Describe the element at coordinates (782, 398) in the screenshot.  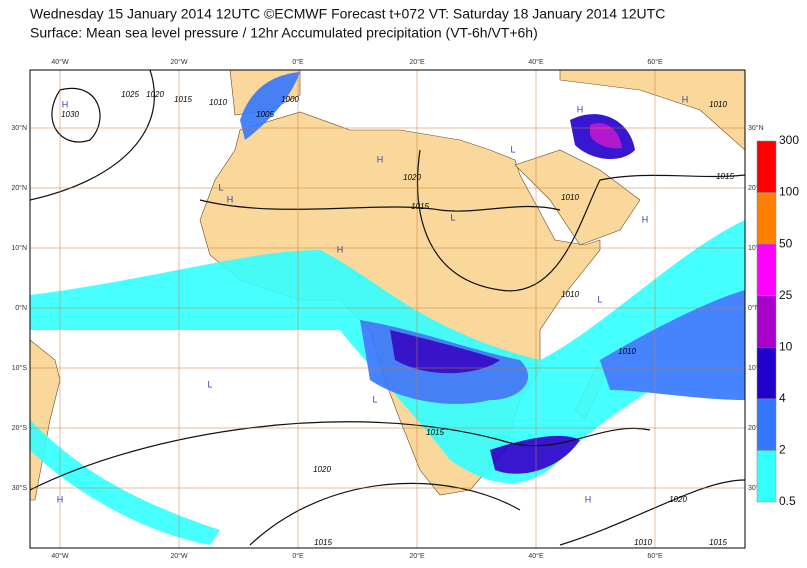
I see `legend-label: 4` at that location.